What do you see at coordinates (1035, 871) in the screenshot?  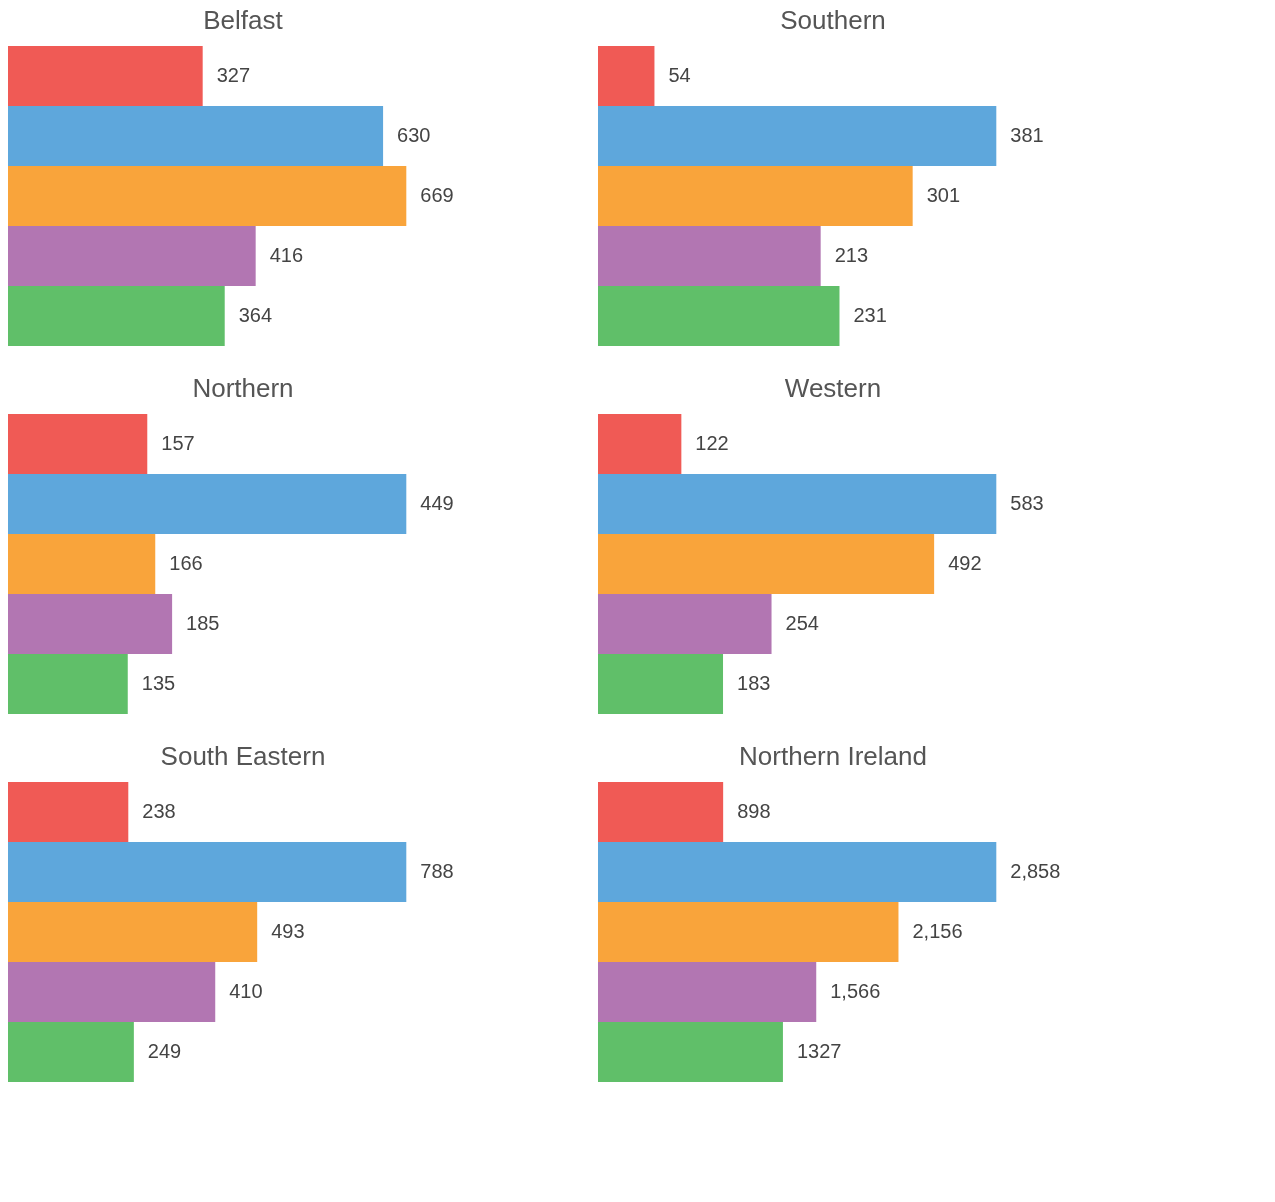 I see `data-label: 2,858` at bounding box center [1035, 871].